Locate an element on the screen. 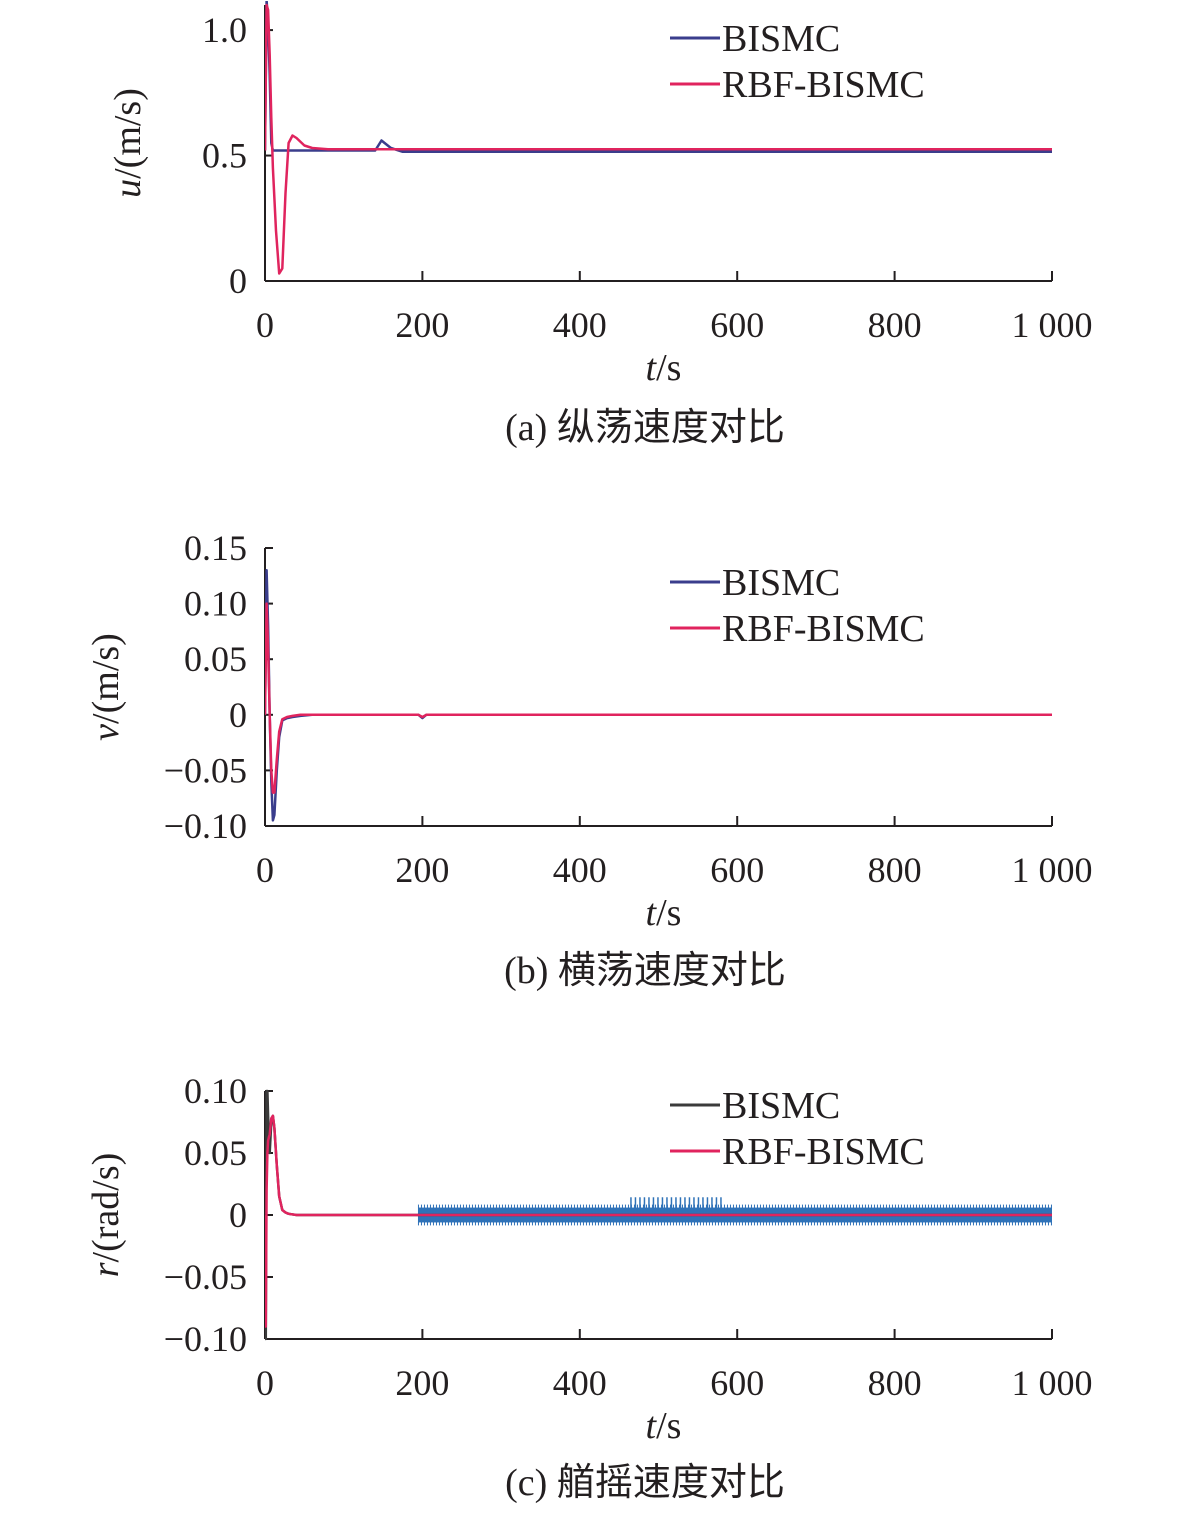 This screenshot has width=1181, height=1521. y-axis-label: r/(rad/s) is located at coordinates (106, 1215).